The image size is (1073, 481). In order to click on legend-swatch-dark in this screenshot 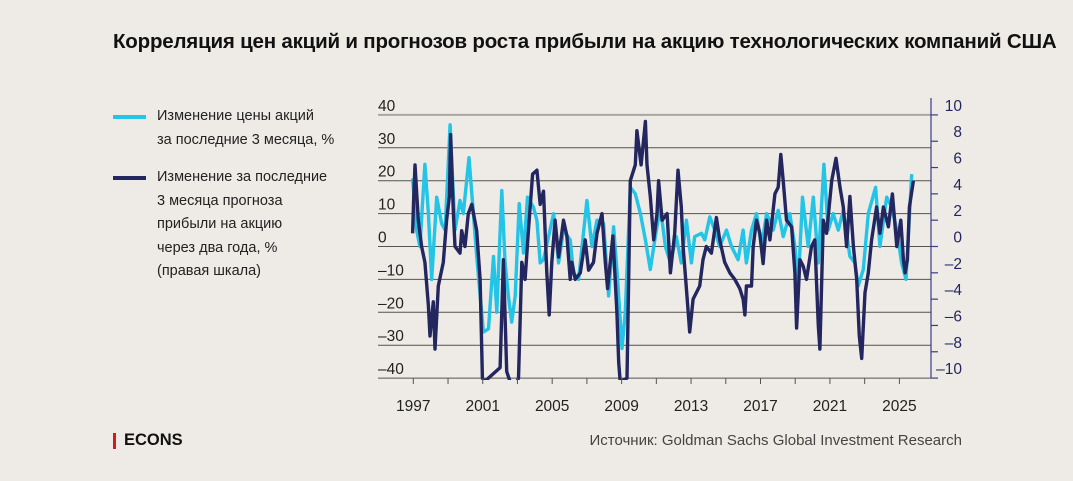, I will do `click(129, 178)`.